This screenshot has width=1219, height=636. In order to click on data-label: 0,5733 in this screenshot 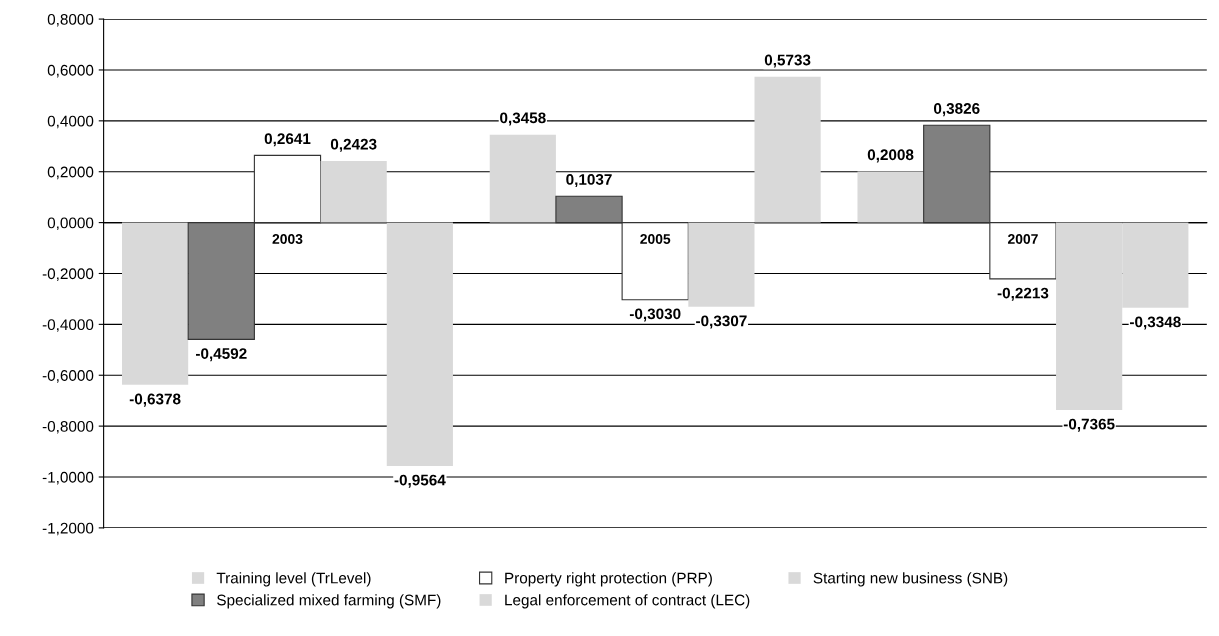, I will do `click(787, 61)`.